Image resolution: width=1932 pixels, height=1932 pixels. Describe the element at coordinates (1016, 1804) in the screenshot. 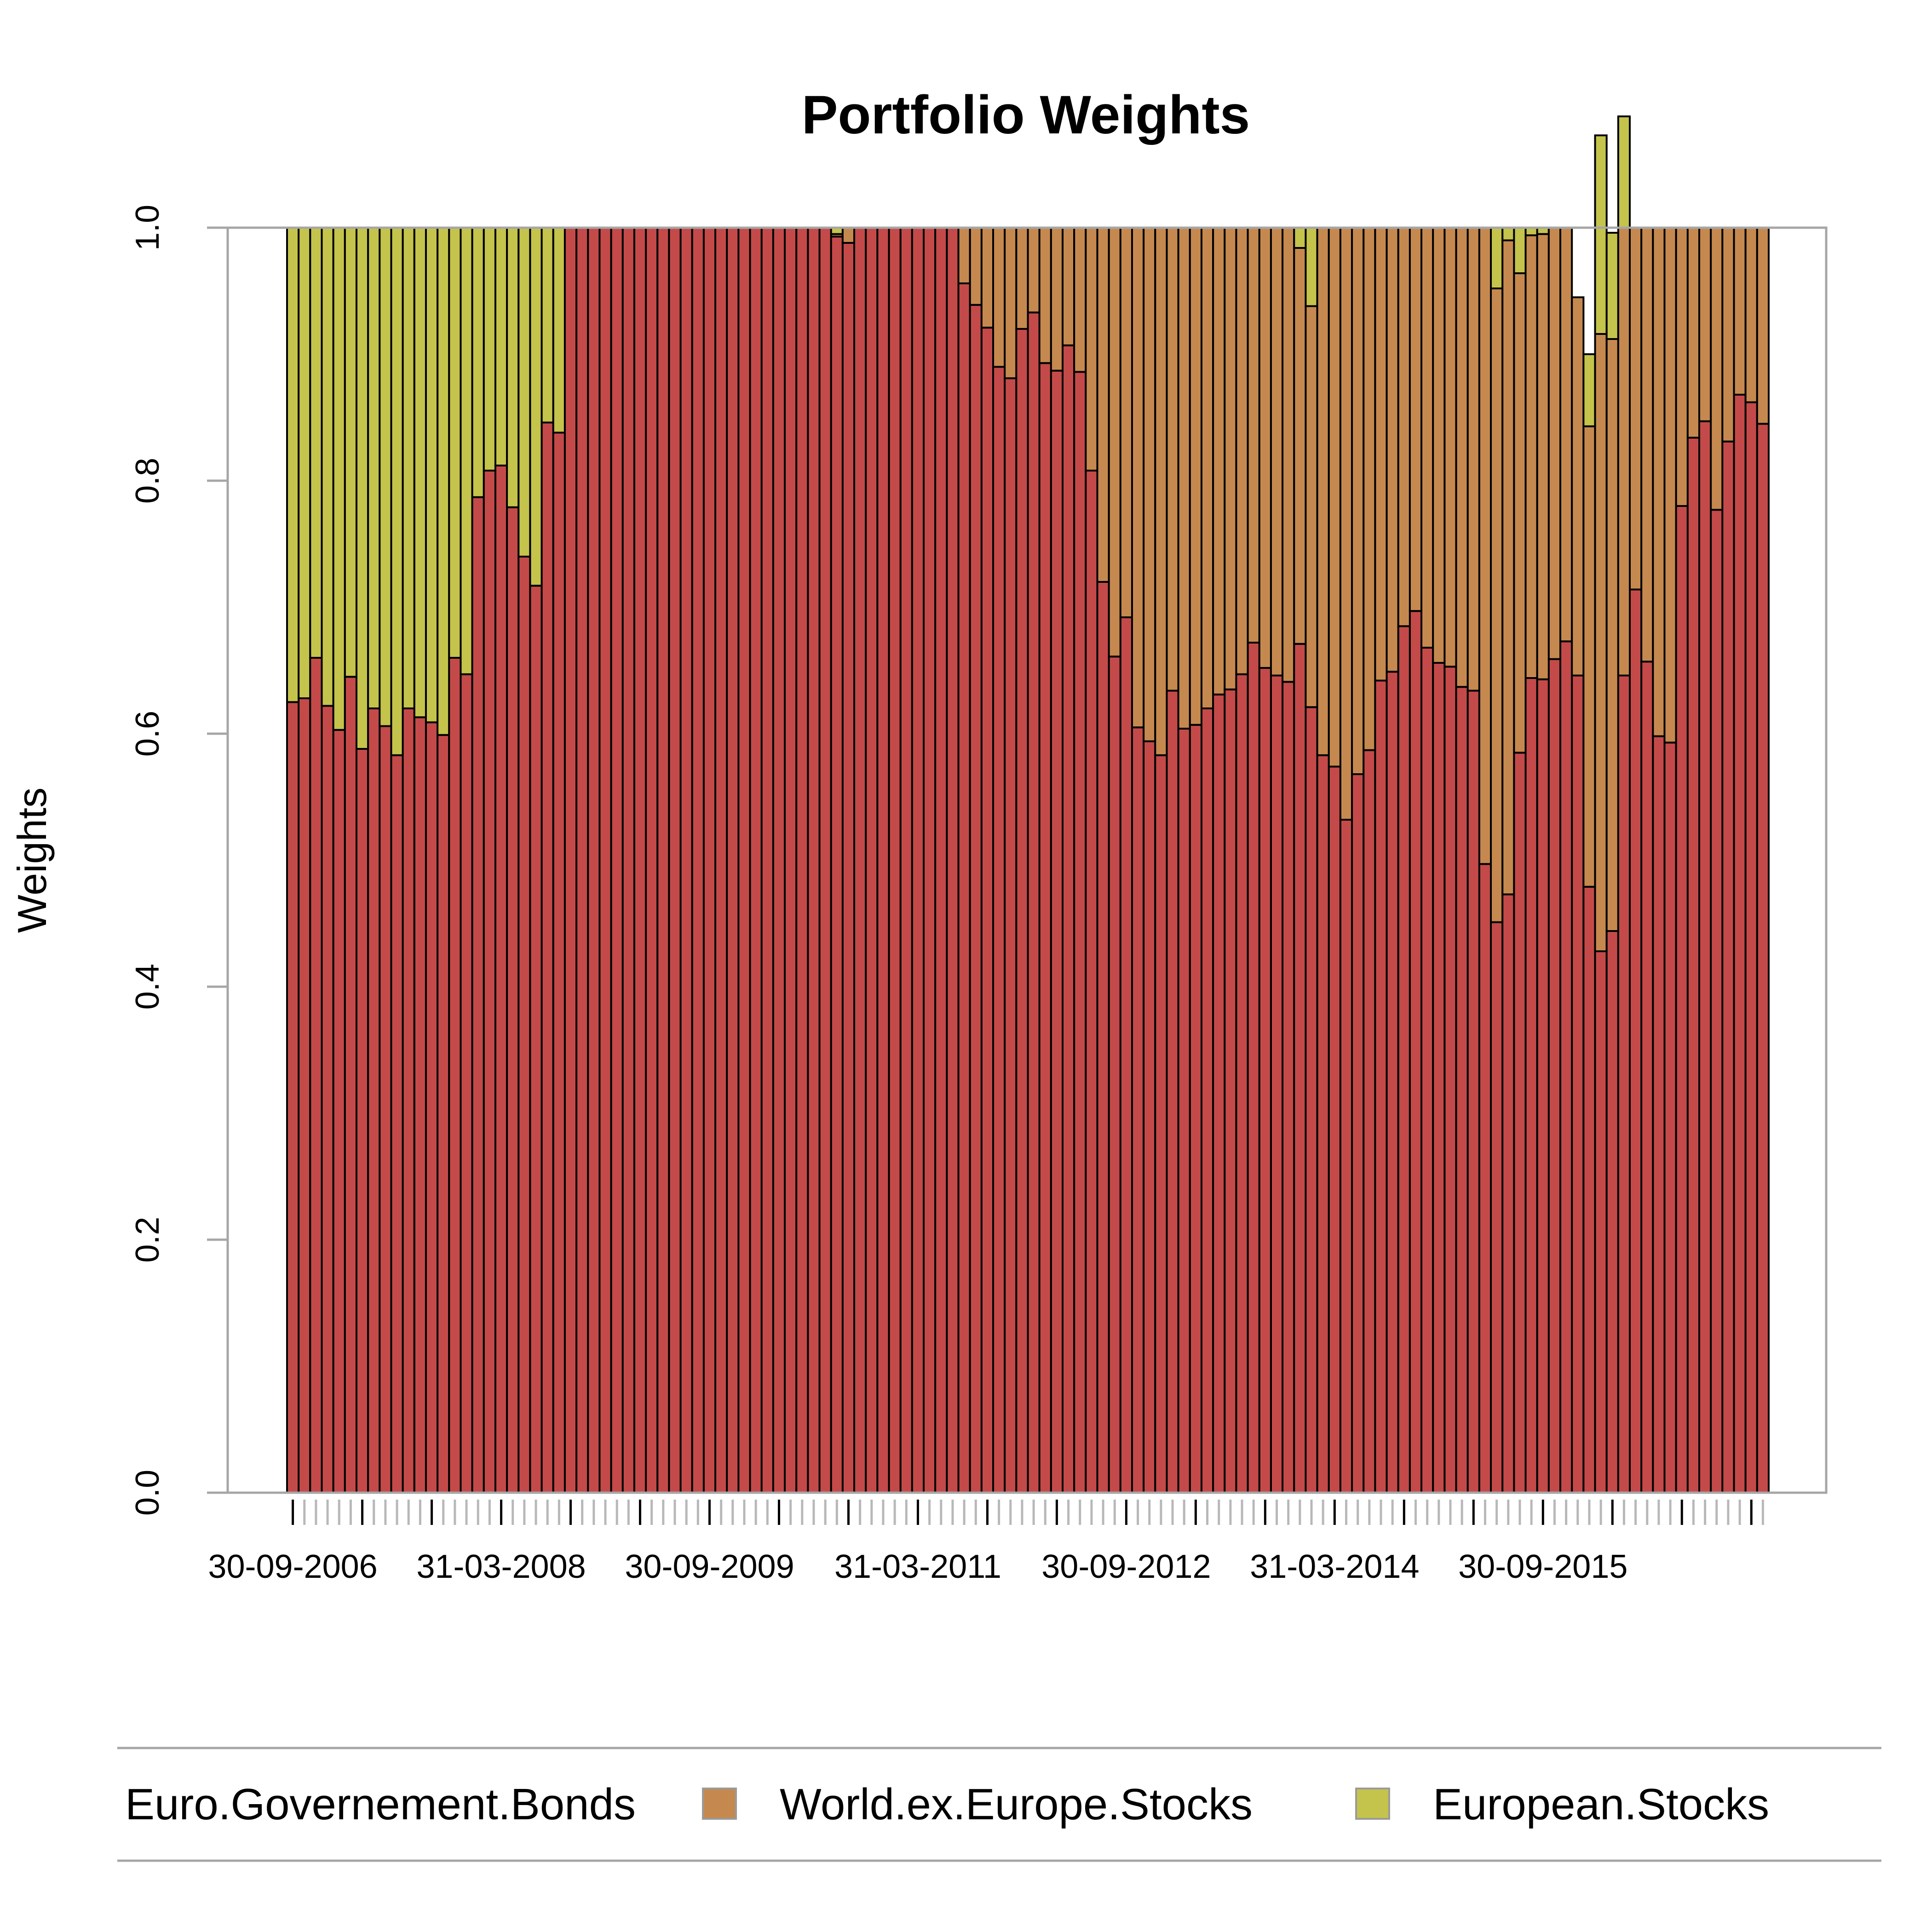

I see `legend-entry-label: World.ex.Europe.Stocks` at that location.